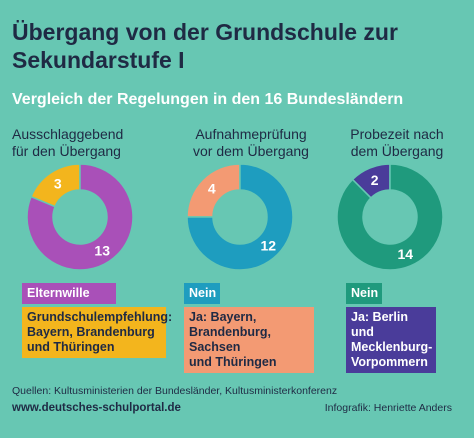  I want to click on column-header-2: Aufnahmeprüfung vor dem Übergang, so click(251, 144).